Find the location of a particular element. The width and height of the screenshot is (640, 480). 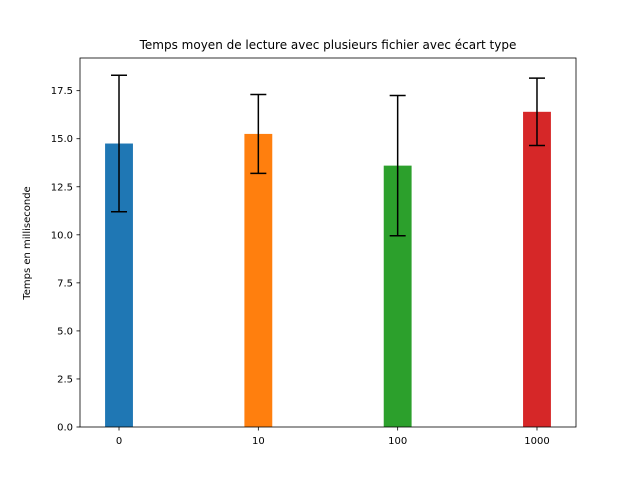

x-tick-label-1000: 1000 is located at coordinates (536, 441).